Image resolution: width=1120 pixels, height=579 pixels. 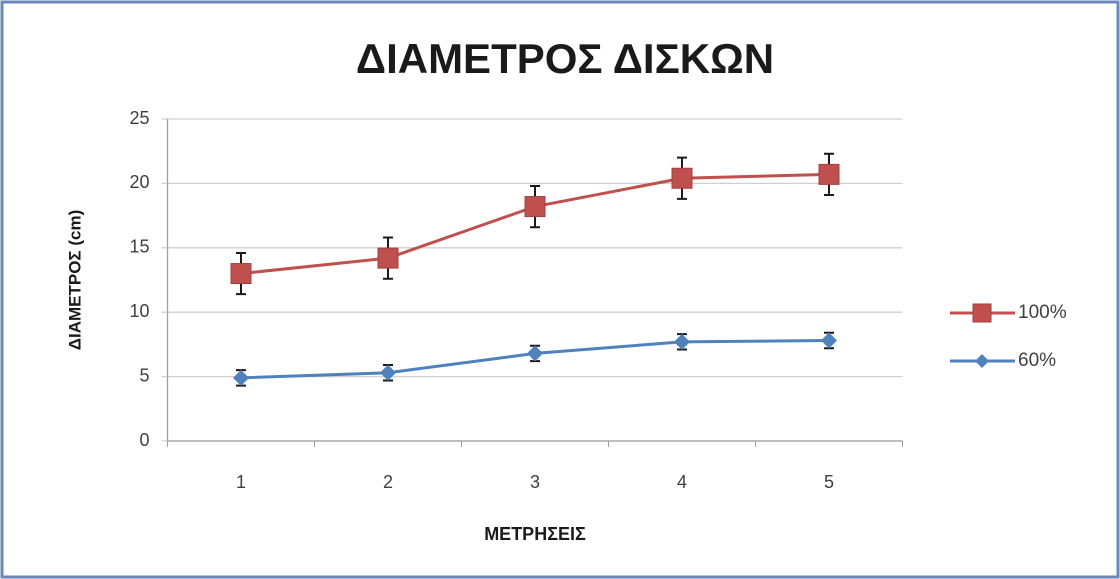 I want to click on x-tick-label: 5, so click(x=829, y=482).